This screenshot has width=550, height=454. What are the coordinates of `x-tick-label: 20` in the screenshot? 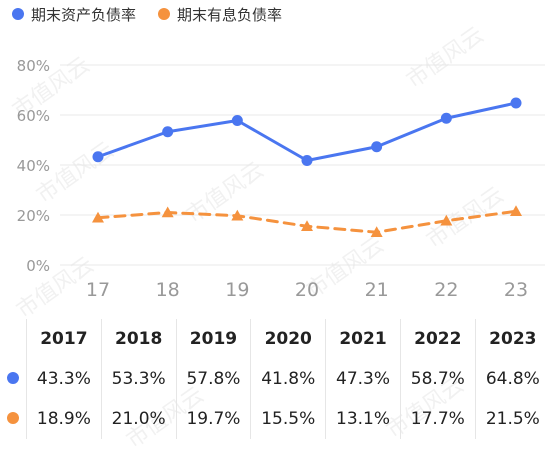 It's located at (307, 290).